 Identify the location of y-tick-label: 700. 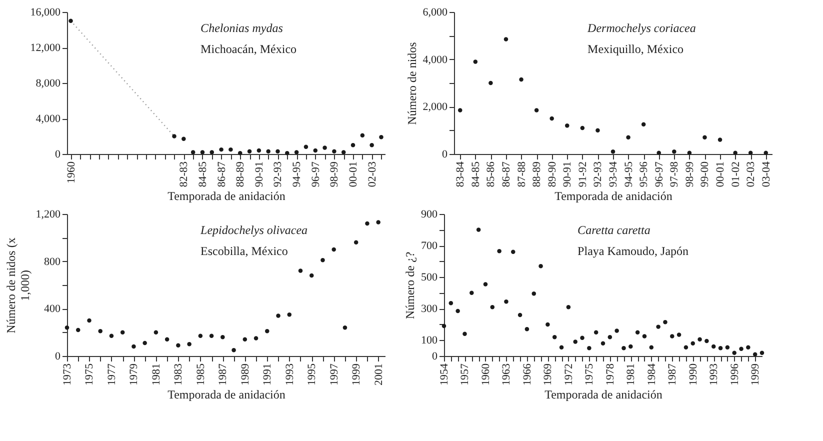
(429, 246).